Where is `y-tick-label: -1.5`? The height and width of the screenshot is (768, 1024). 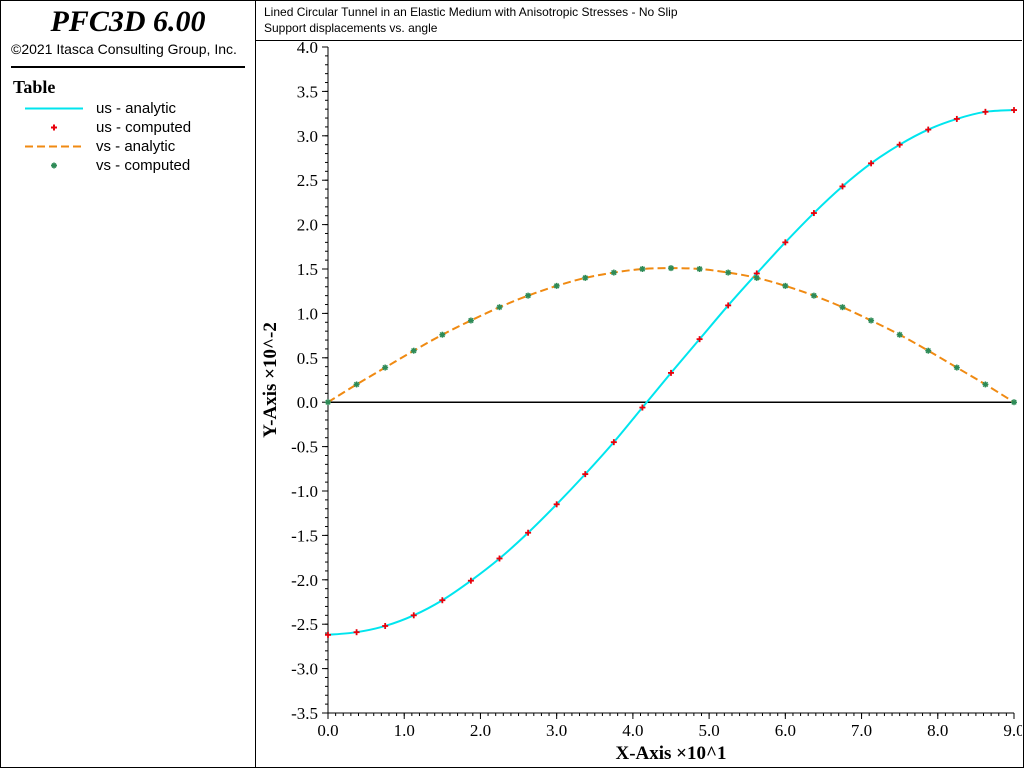
y-tick-label: -1.5 is located at coordinates (304, 535).